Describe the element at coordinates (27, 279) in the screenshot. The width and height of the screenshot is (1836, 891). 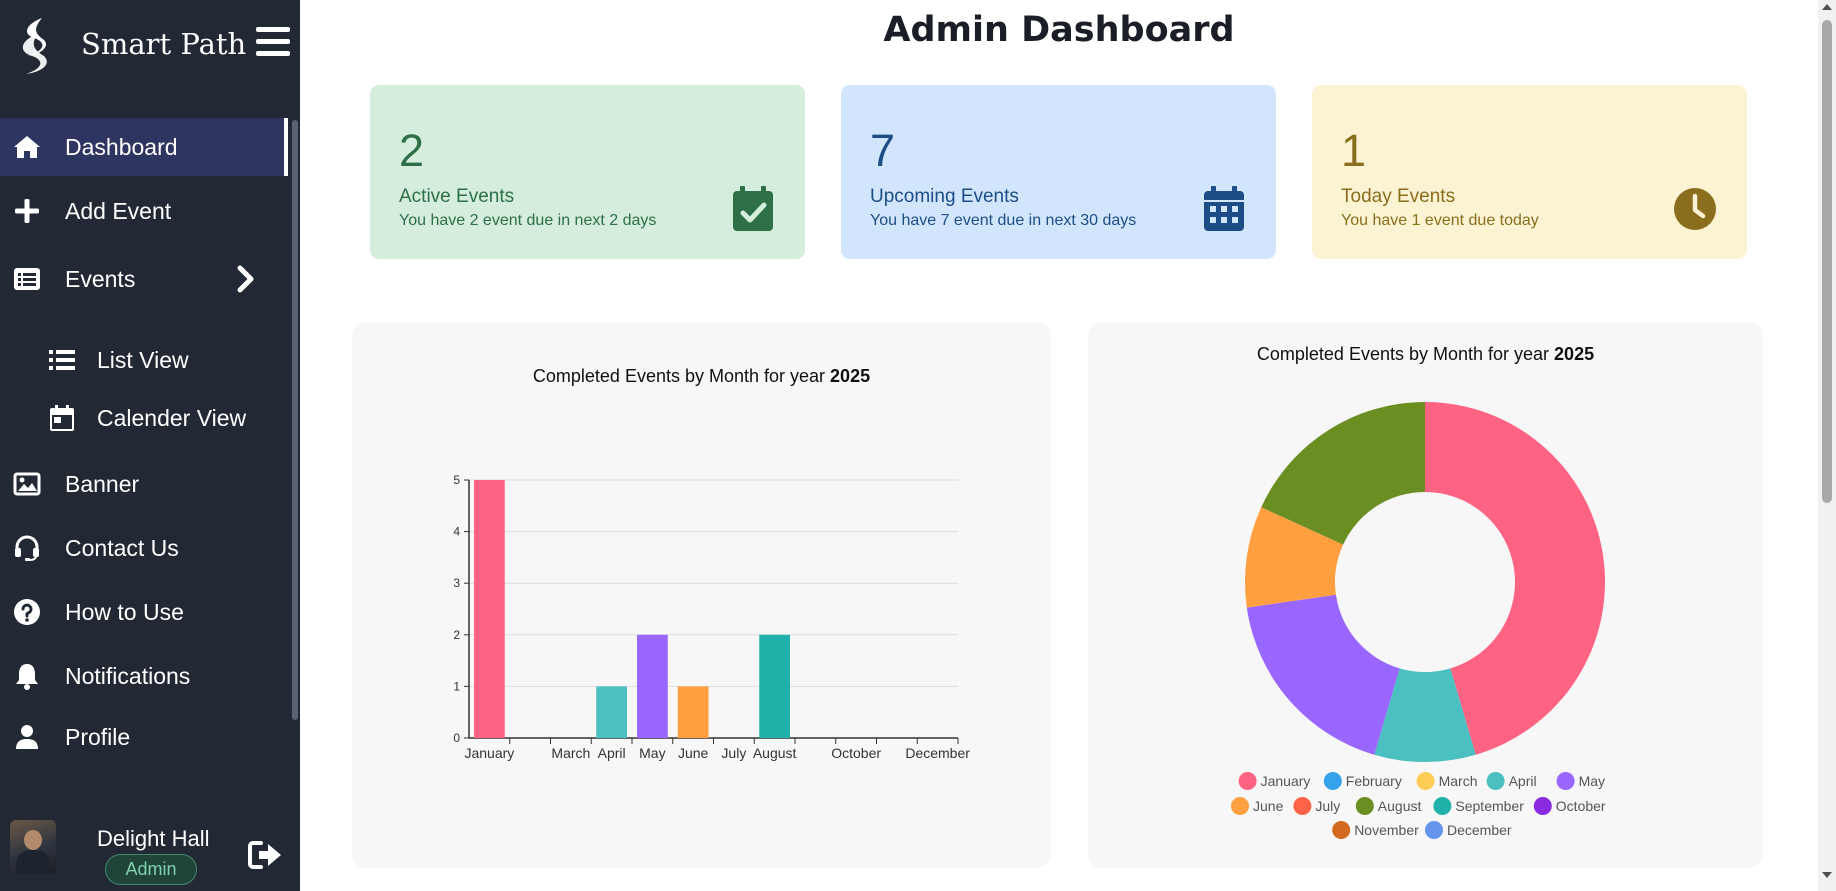
I see `list-alt-icon` at that location.